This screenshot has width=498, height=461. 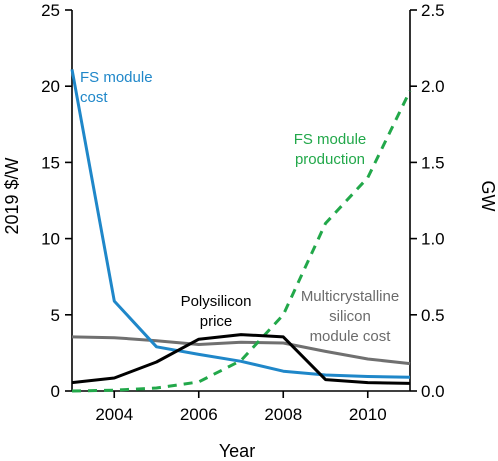 I want to click on right-y-tick-label: 0.5, so click(x=433, y=315).